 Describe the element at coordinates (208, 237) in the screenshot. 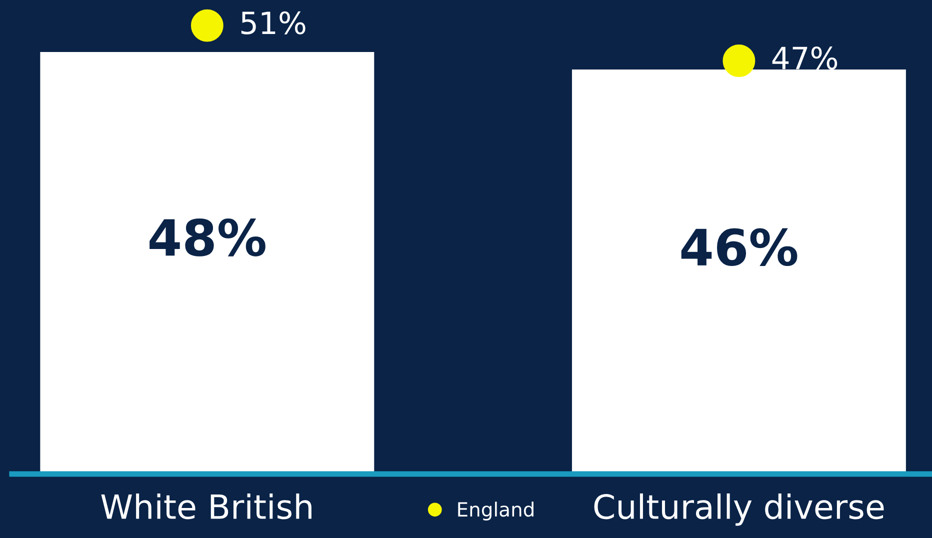

I see `data-label: 48%` at that location.